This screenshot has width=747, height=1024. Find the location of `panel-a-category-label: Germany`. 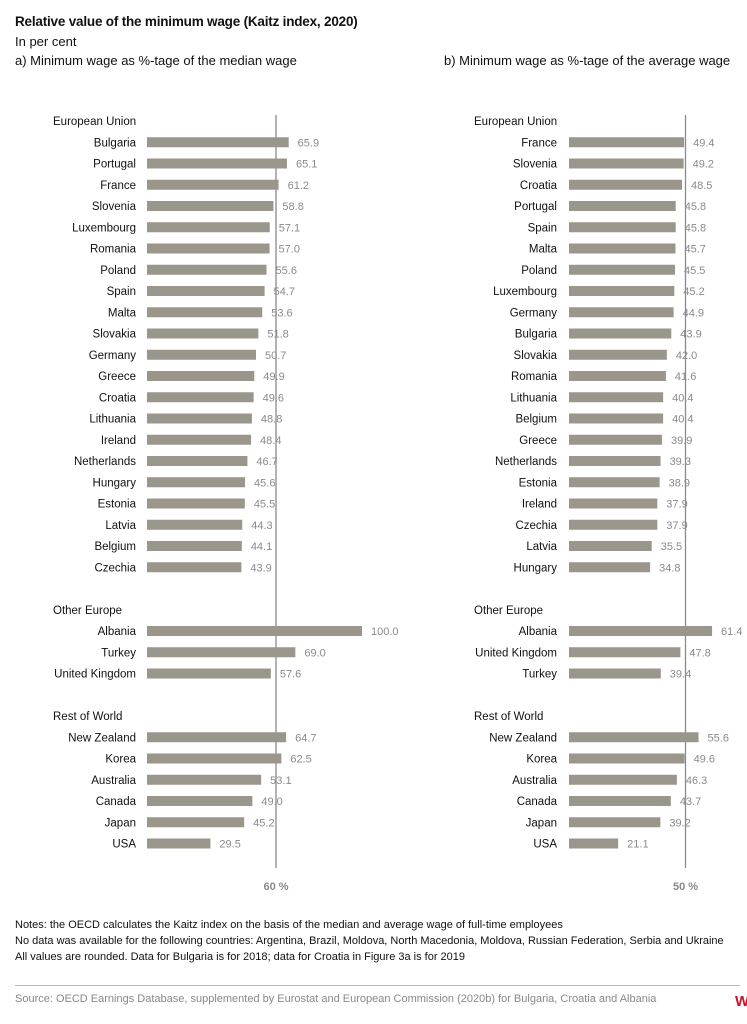

panel-a-category-label: Germany is located at coordinates (113, 356).